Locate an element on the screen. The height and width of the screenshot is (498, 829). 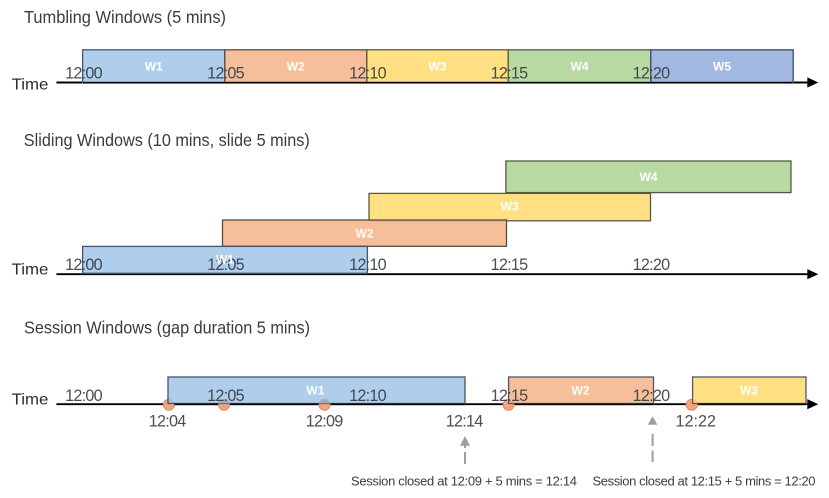
svg-text: 12:04 is located at coordinates (168, 421).